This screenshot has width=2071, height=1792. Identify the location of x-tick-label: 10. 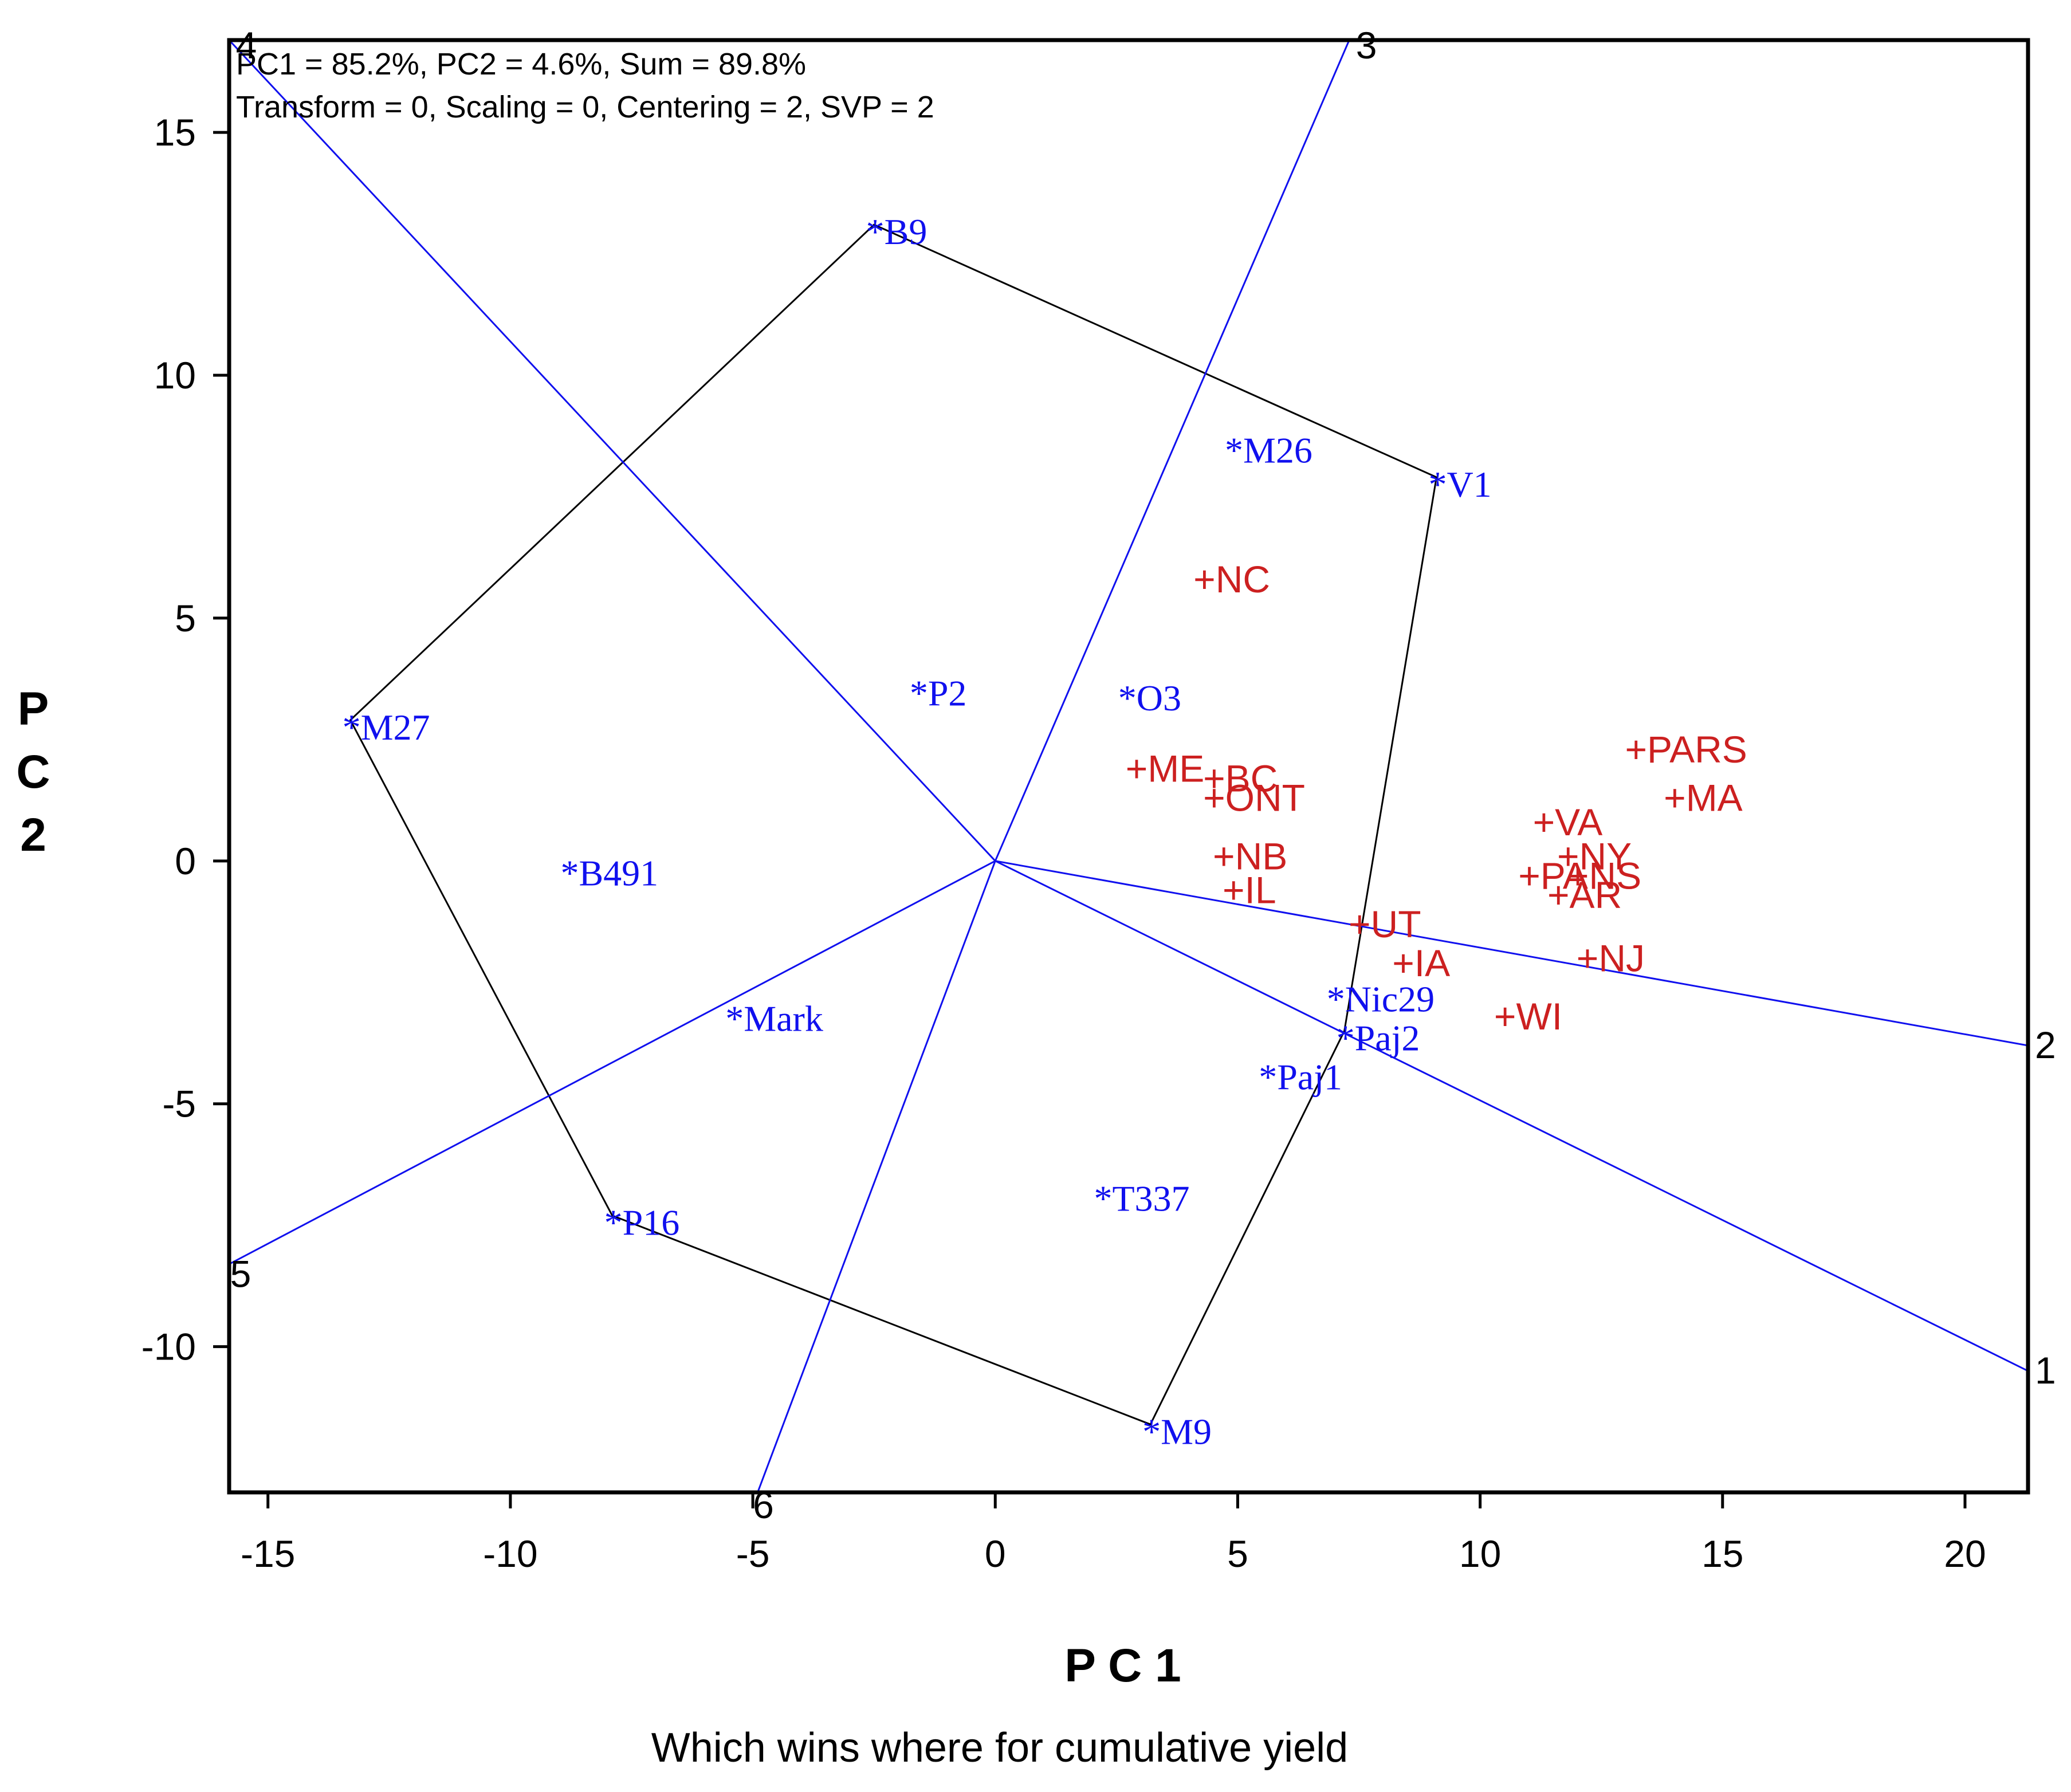
(1480, 1553).